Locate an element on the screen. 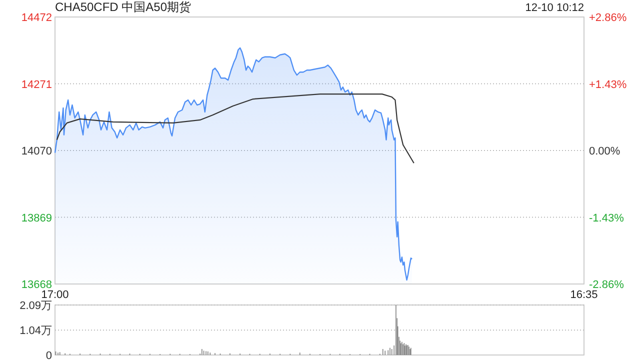 The width and height of the screenshot is (640, 360). x-tick-label: 17:00 is located at coordinates (55, 295).